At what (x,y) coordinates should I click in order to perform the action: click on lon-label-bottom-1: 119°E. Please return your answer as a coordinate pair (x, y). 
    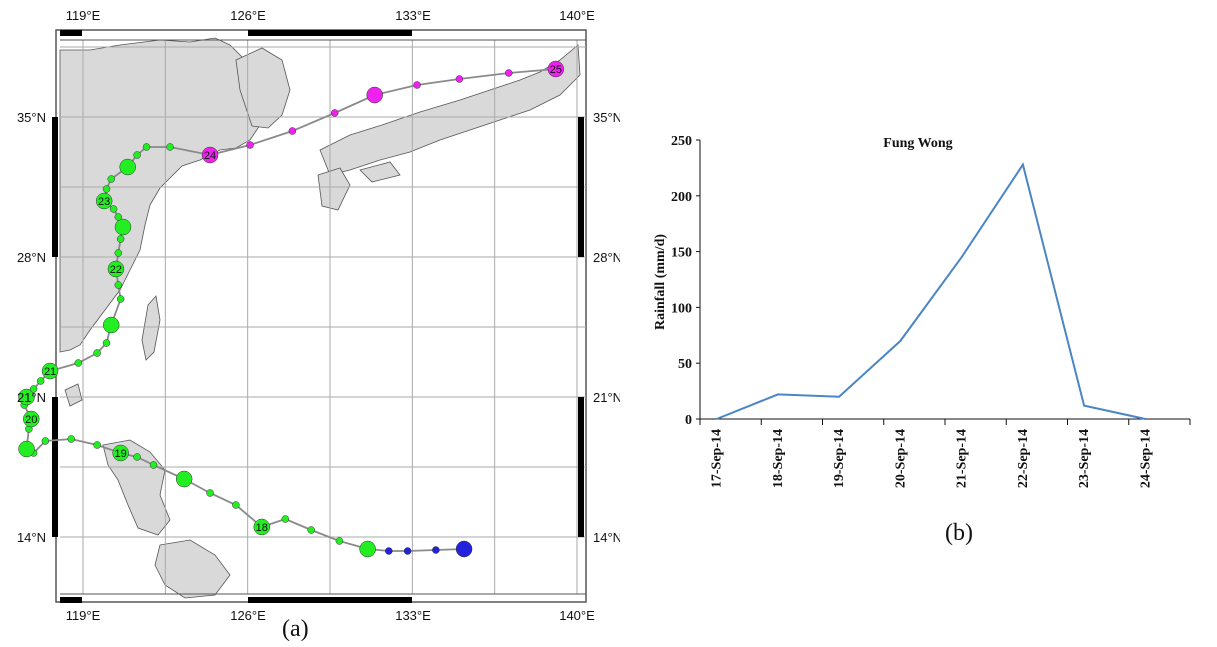
    Looking at the image, I should click on (83, 615).